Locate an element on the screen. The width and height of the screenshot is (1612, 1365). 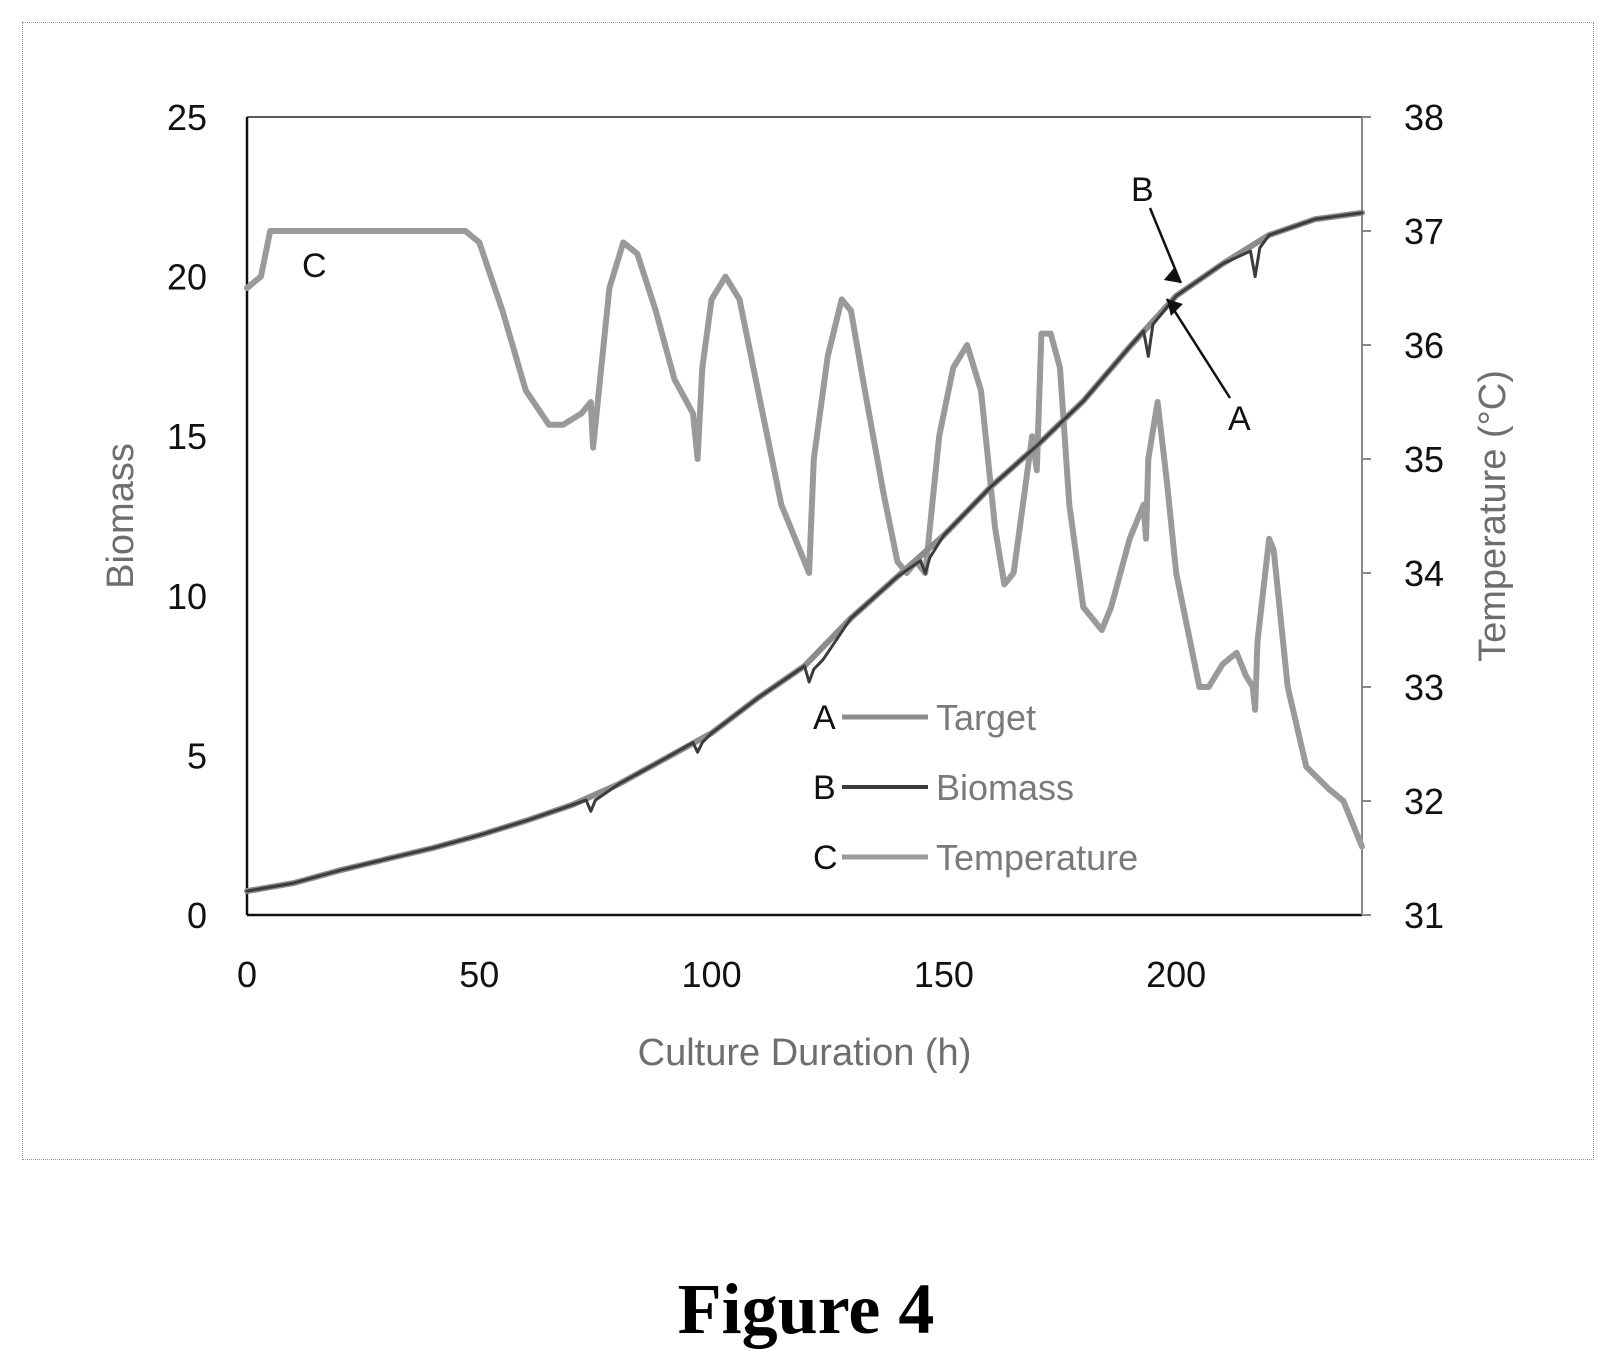
x-tick-label: 100 is located at coordinates (712, 974).